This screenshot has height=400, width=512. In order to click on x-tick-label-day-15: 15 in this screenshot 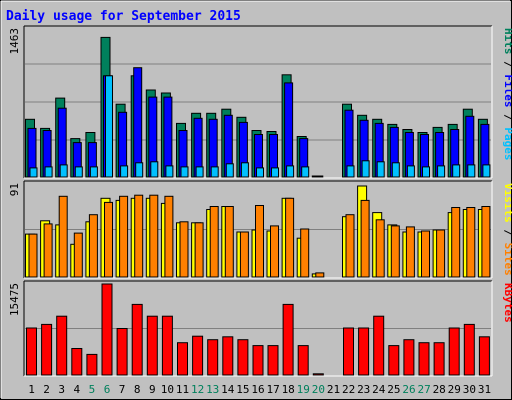, I will do `click(242, 389)`.